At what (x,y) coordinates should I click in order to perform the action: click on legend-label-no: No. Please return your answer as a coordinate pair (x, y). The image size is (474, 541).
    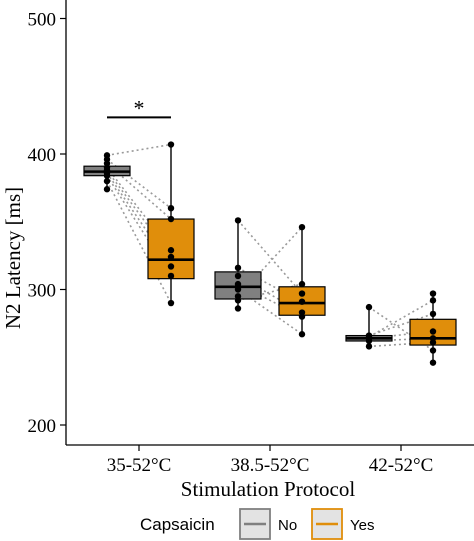
    Looking at the image, I should click on (287, 525).